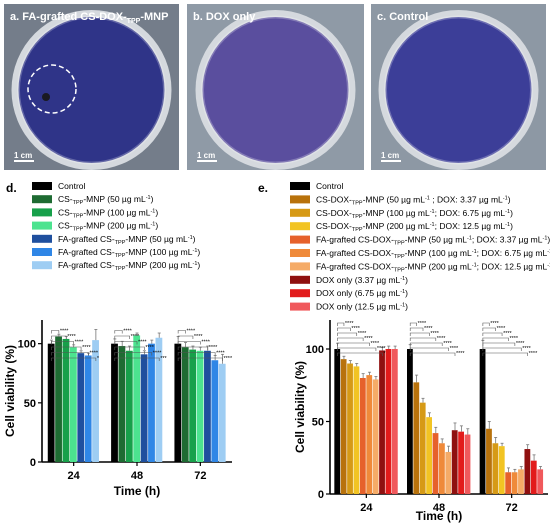 This screenshot has height=526, width=550. What do you see at coordinates (52, 89) in the screenshot?
I see `highlight-circle` at bounding box center [52, 89].